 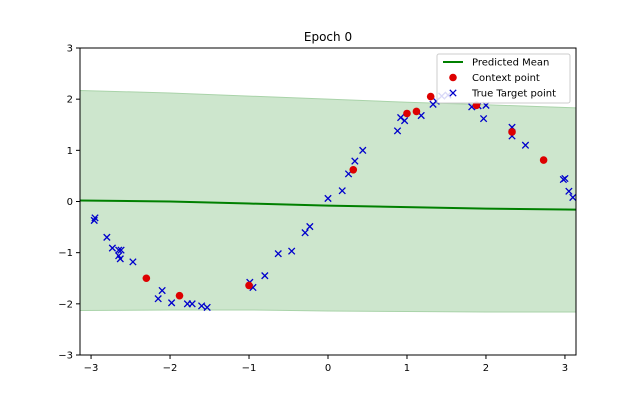 I want to click on x-axis-ticks: −3 −2 −1 0 1 2 3, so click(x=326, y=364).